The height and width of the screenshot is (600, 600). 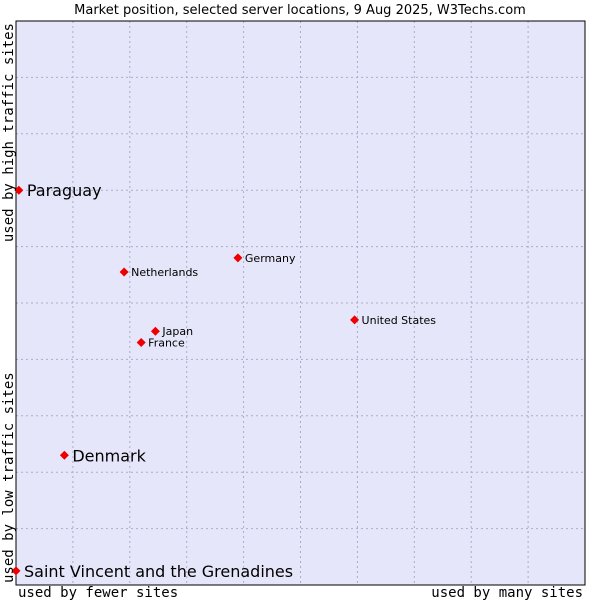 What do you see at coordinates (16, 571) in the screenshot?
I see `point-saint-vincent-and-the-grenadines` at bounding box center [16, 571].